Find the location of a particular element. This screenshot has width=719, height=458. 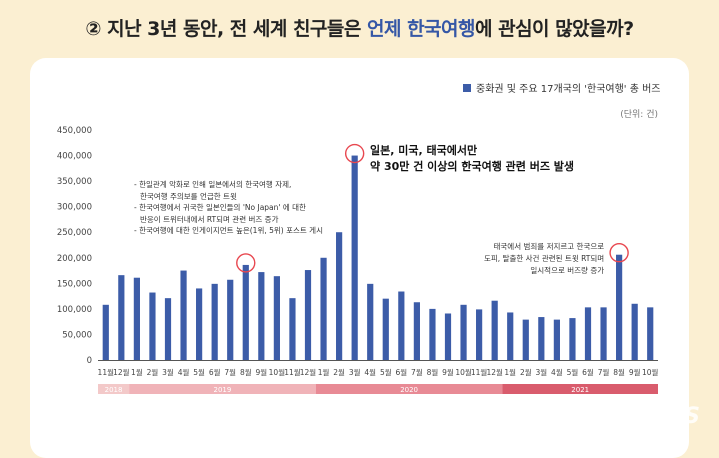

y-tick-label: 450,000 is located at coordinates (74, 131).